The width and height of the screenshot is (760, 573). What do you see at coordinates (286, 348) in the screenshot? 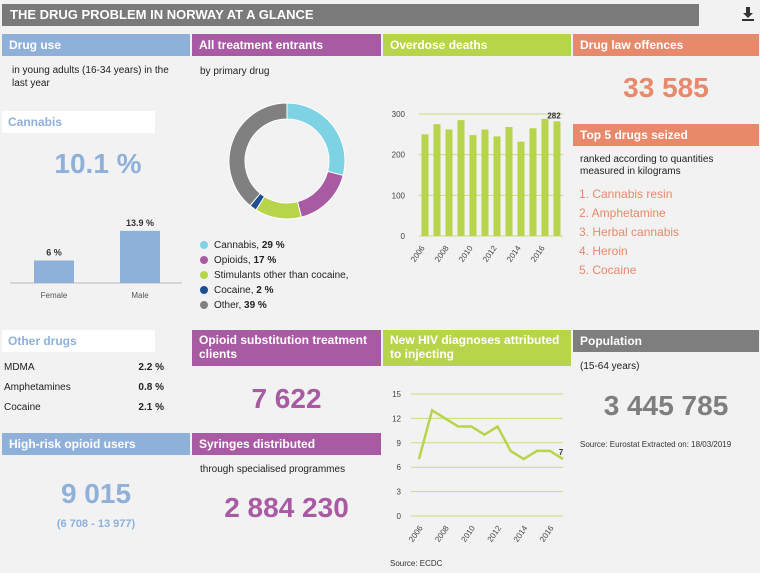
I see `opioid-sub-header: Opioid substitution treatment clients` at bounding box center [286, 348].